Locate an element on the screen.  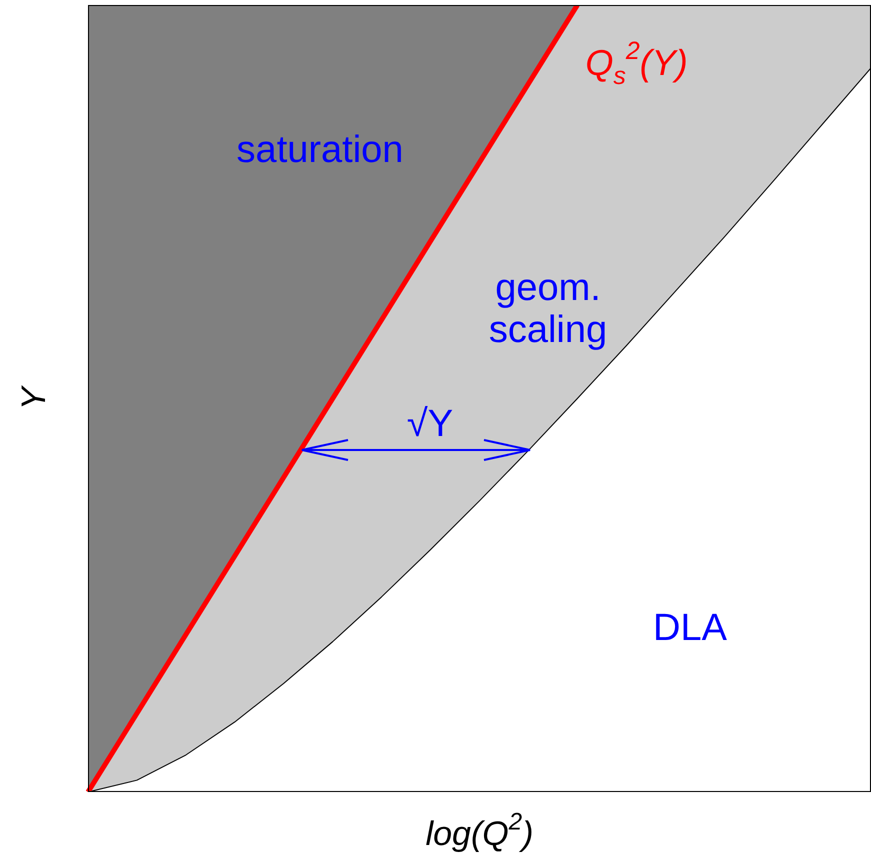
annotation: geom. scaling is located at coordinates (548, 309).